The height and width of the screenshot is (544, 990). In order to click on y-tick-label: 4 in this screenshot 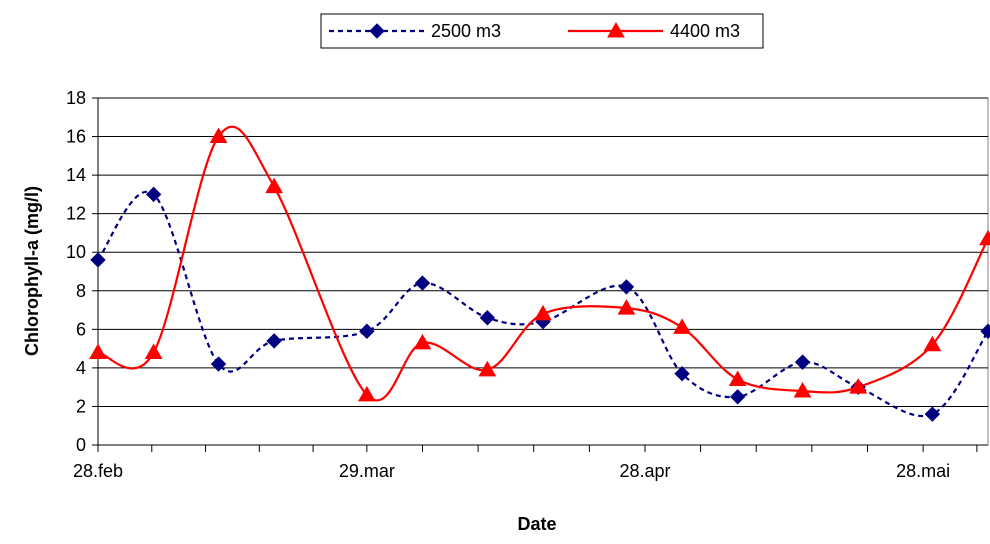, I will do `click(81, 368)`.